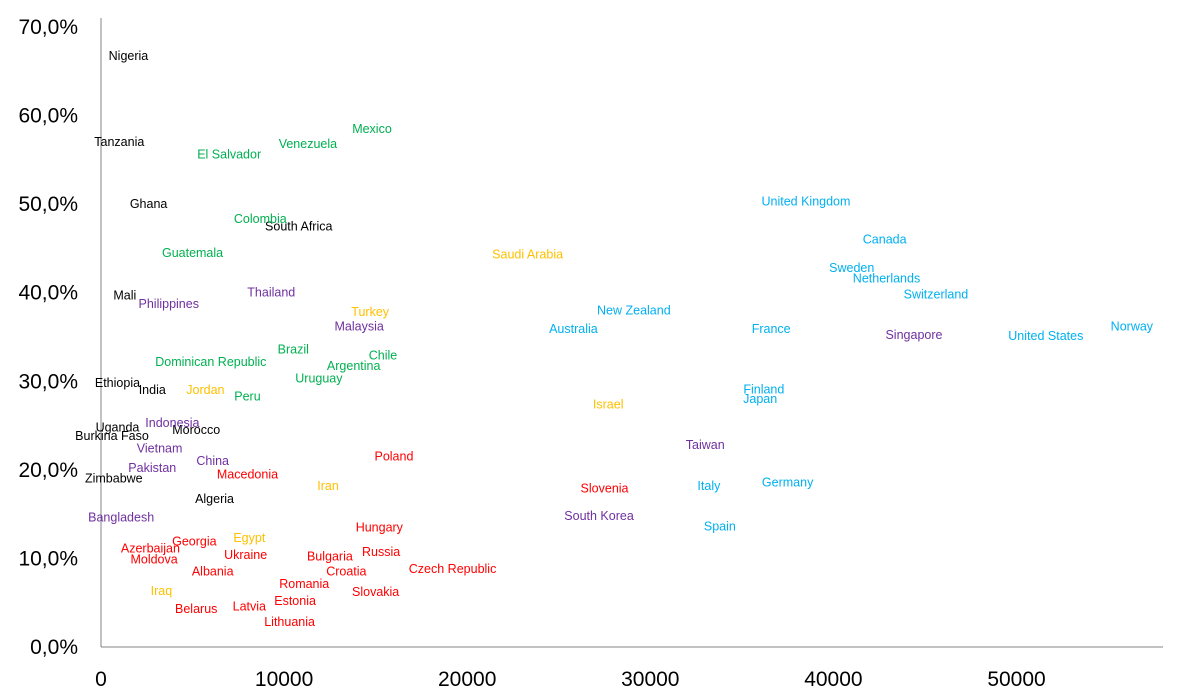 This screenshot has width=1193, height=691. I want to click on point-label-japan: Japan, so click(760, 399).